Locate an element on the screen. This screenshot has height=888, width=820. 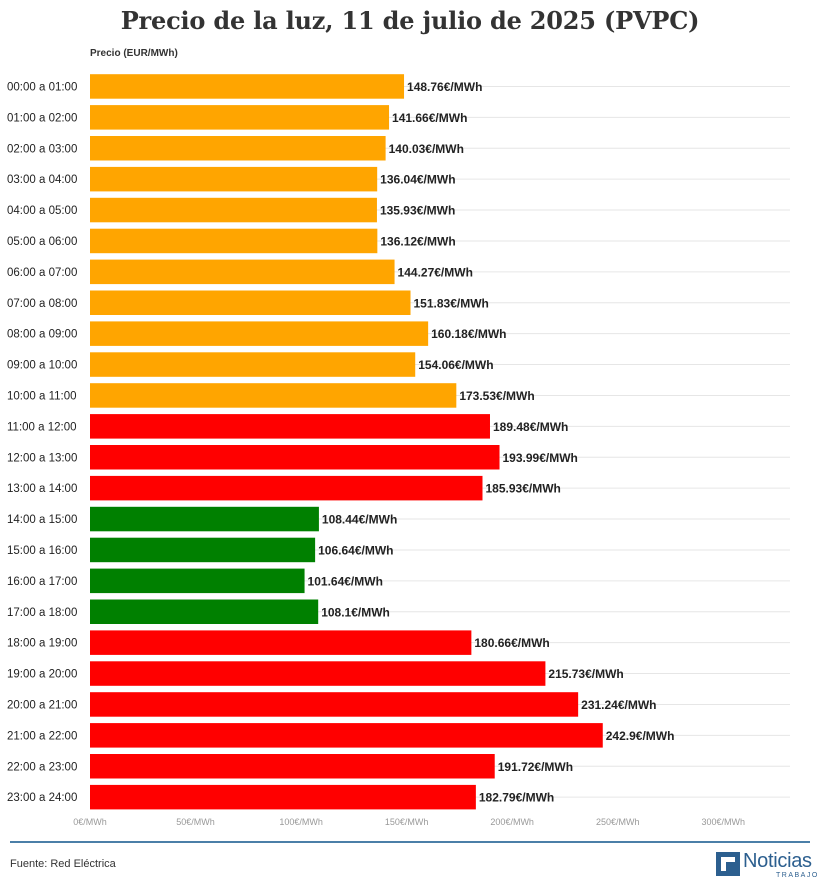
data-label: 141.66€/MWh is located at coordinates (429, 118).